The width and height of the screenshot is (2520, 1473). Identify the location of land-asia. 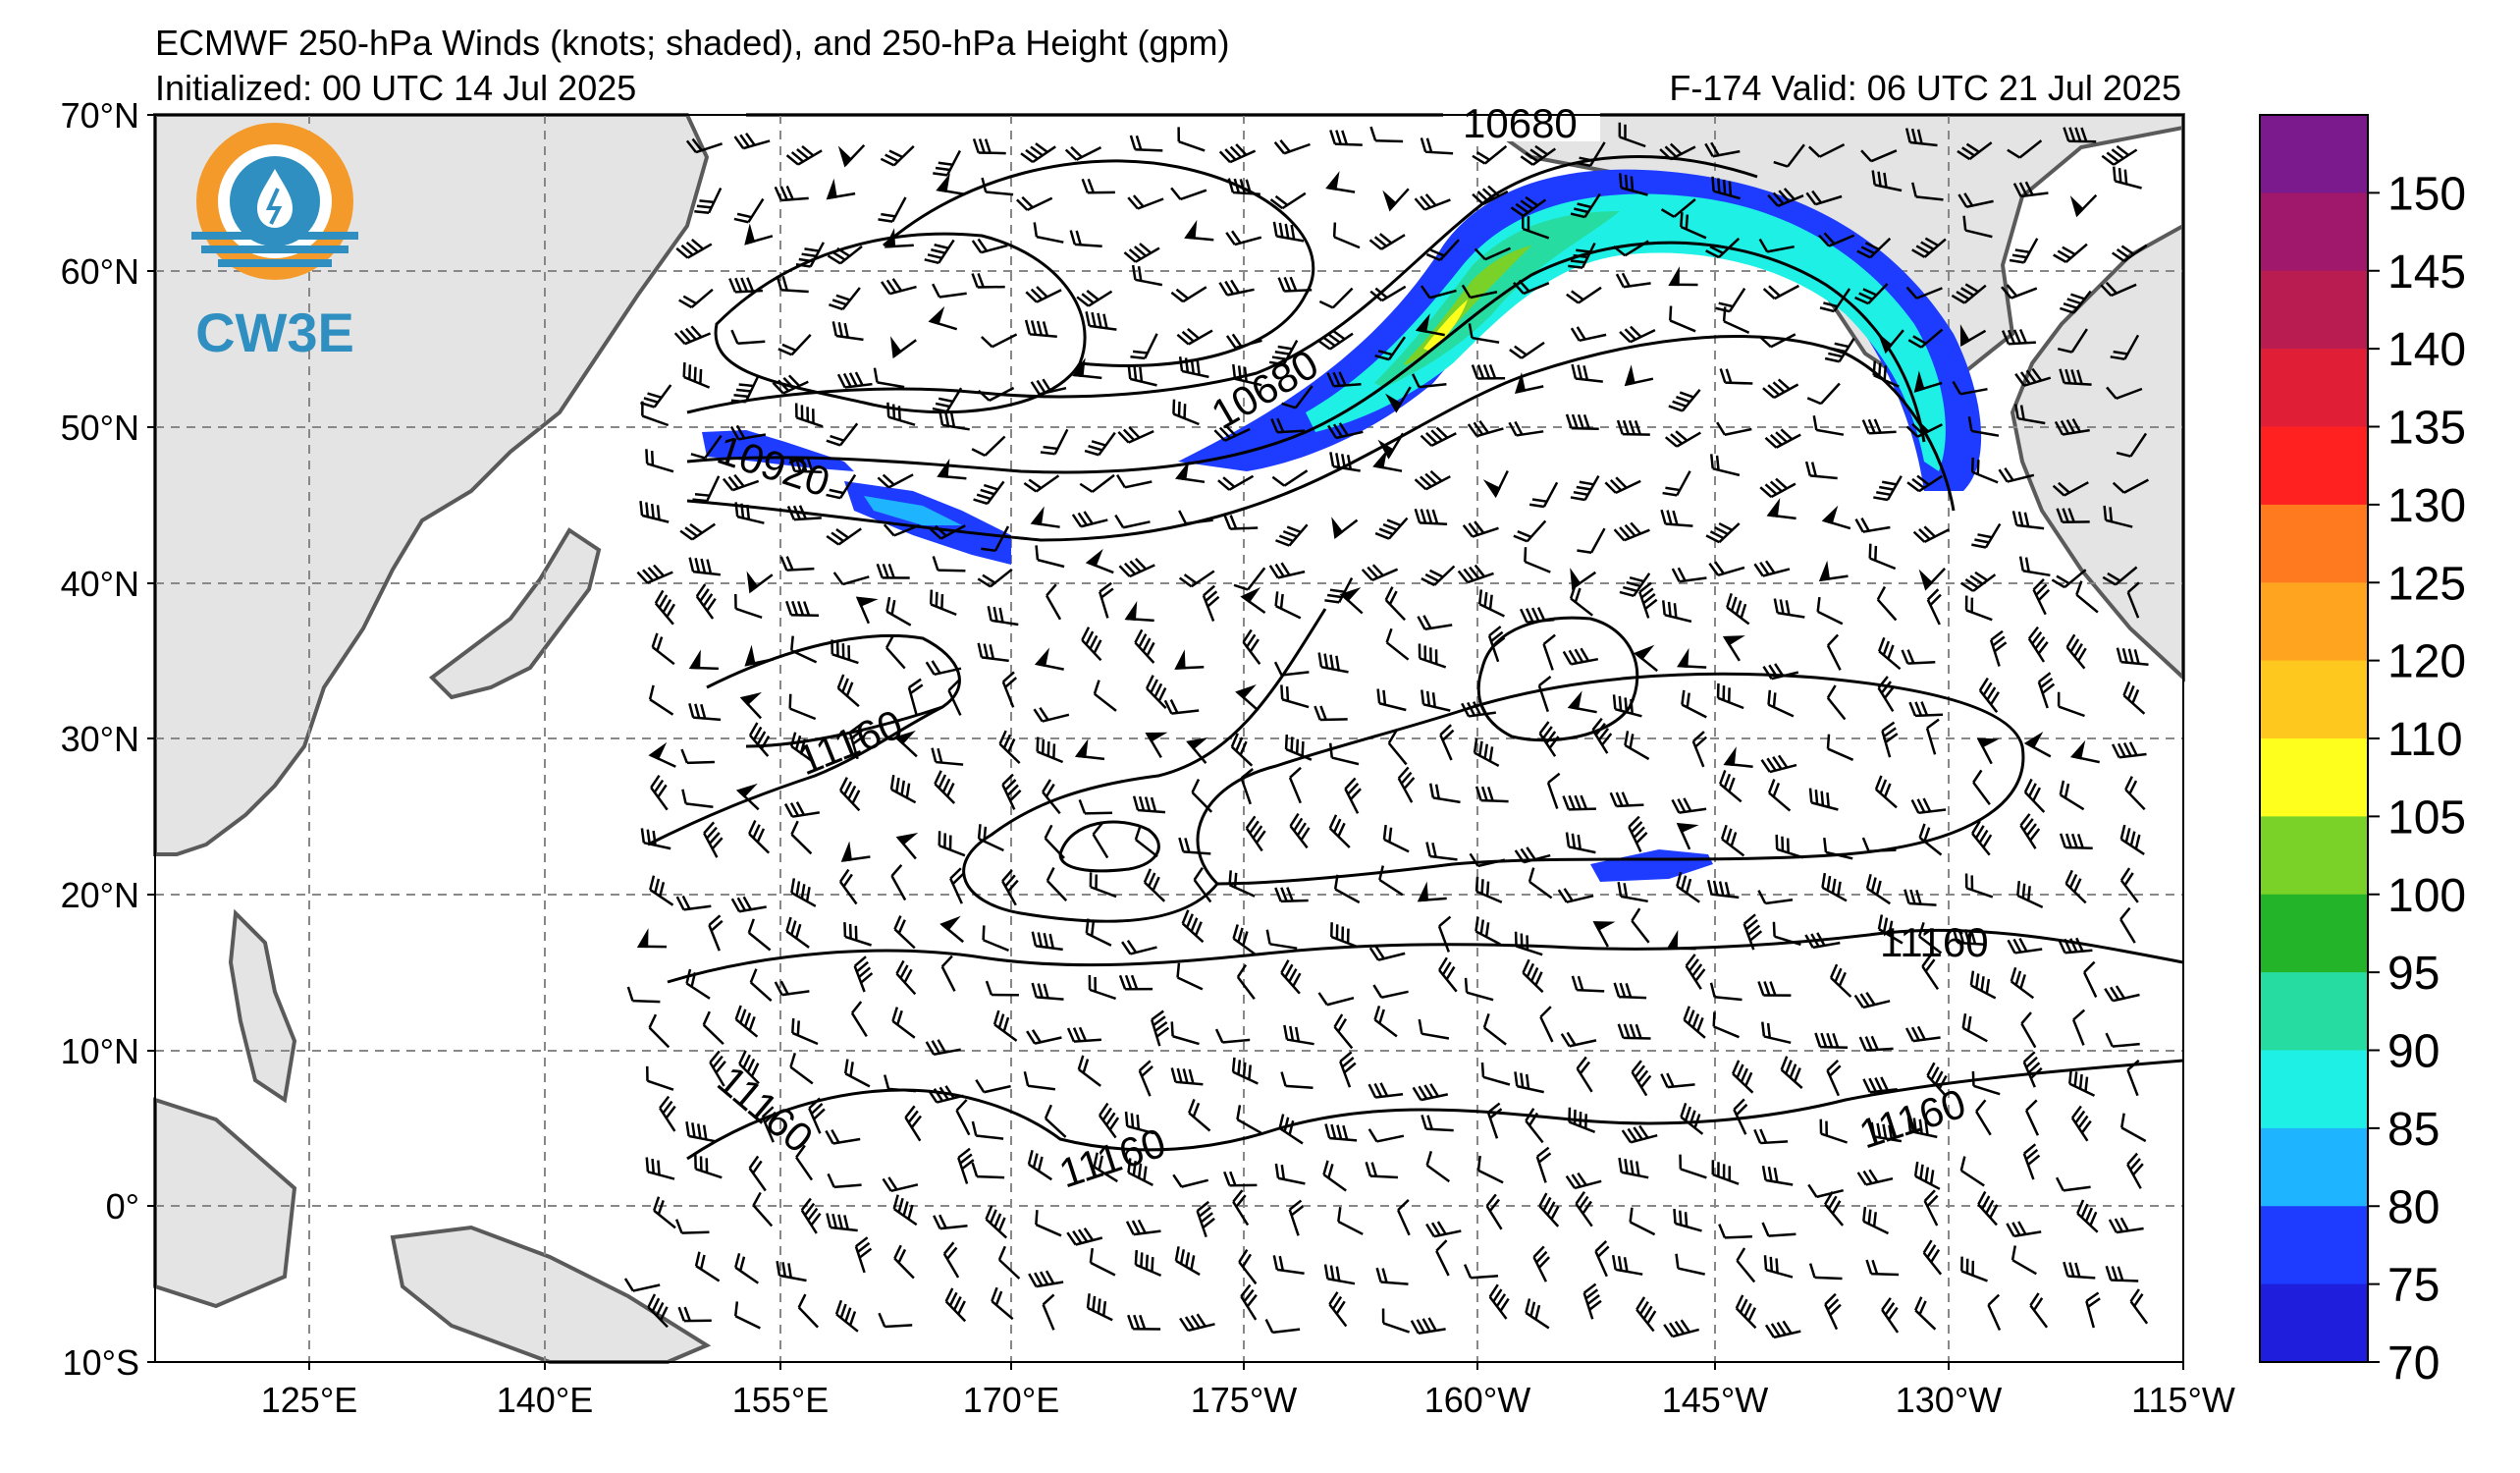
(431, 484).